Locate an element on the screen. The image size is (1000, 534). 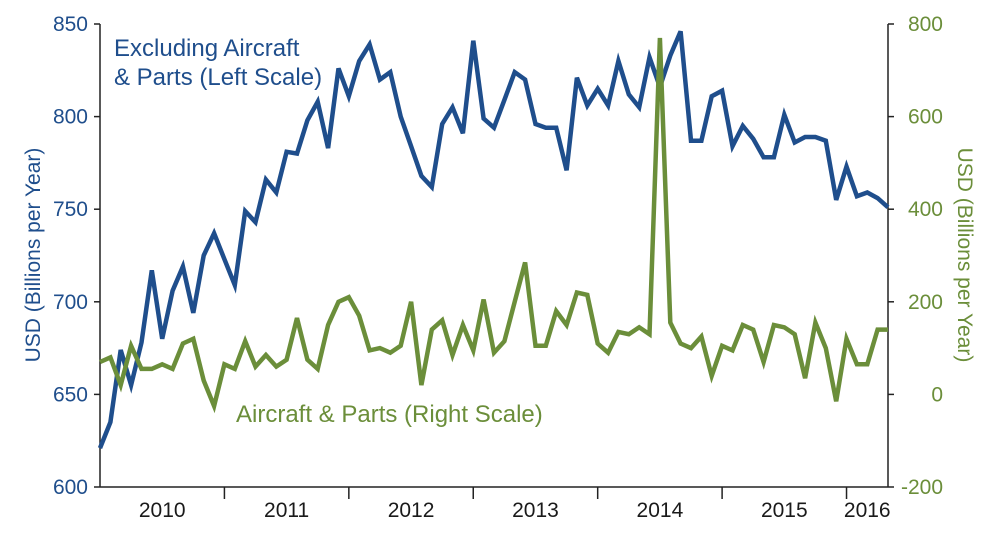
right-tick-label: -200 is located at coordinates (922, 487).